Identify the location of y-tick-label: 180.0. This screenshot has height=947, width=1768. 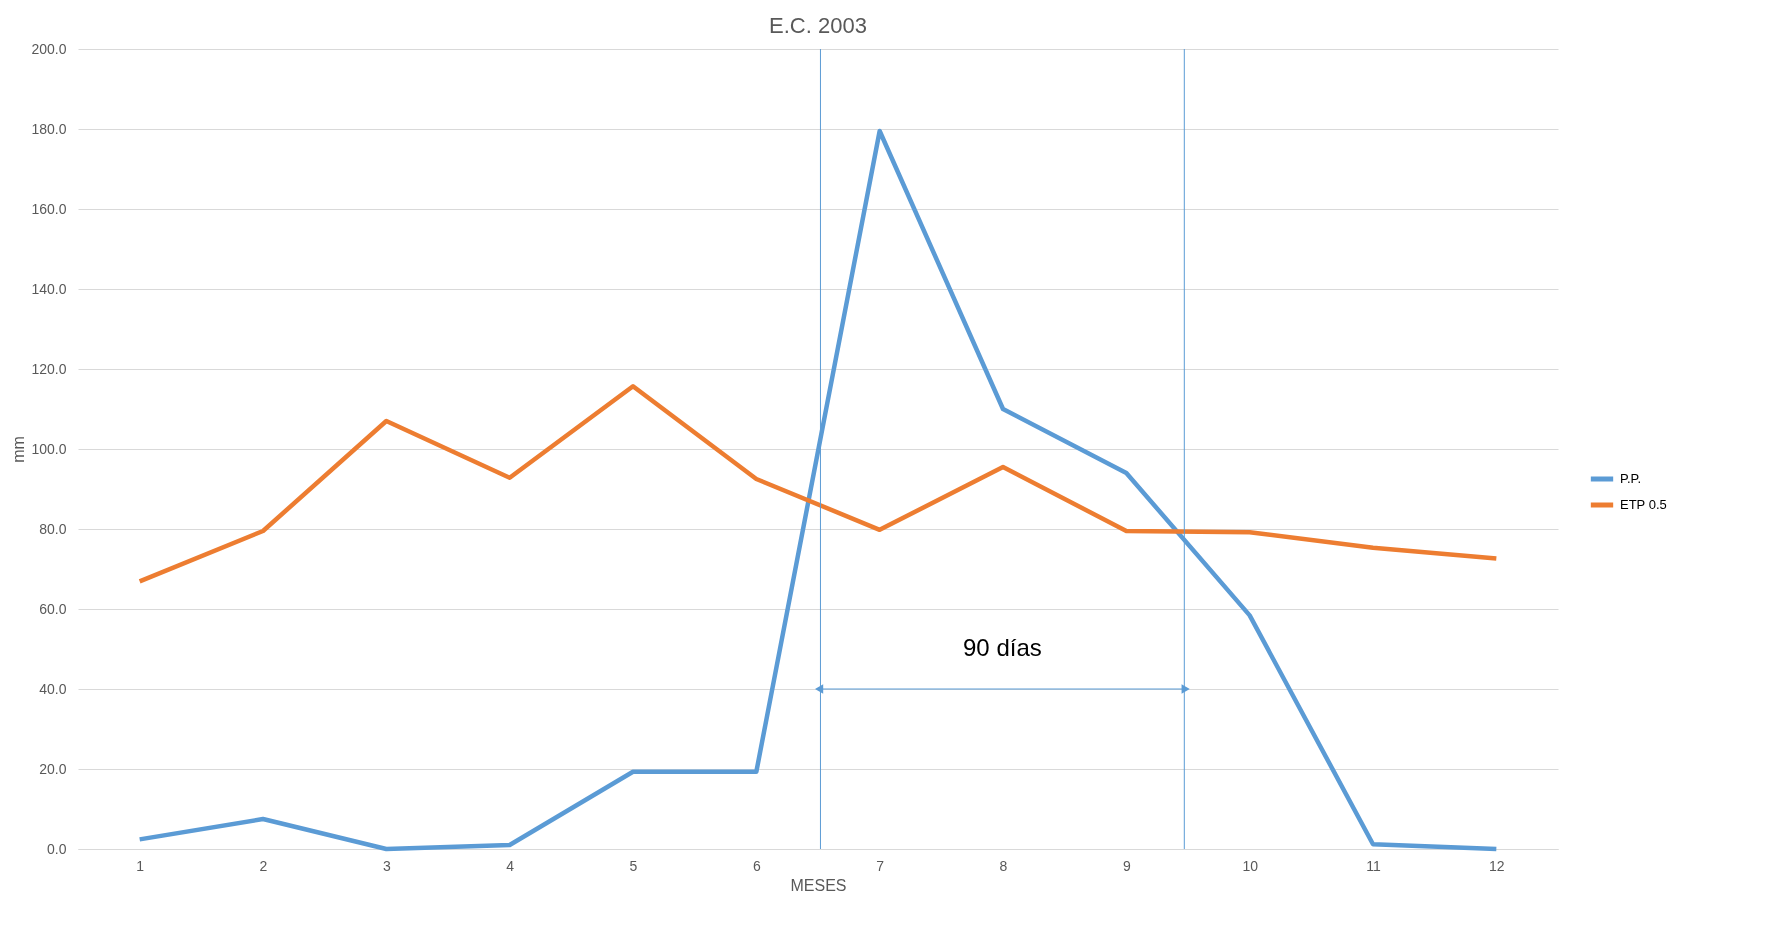
(49, 128).